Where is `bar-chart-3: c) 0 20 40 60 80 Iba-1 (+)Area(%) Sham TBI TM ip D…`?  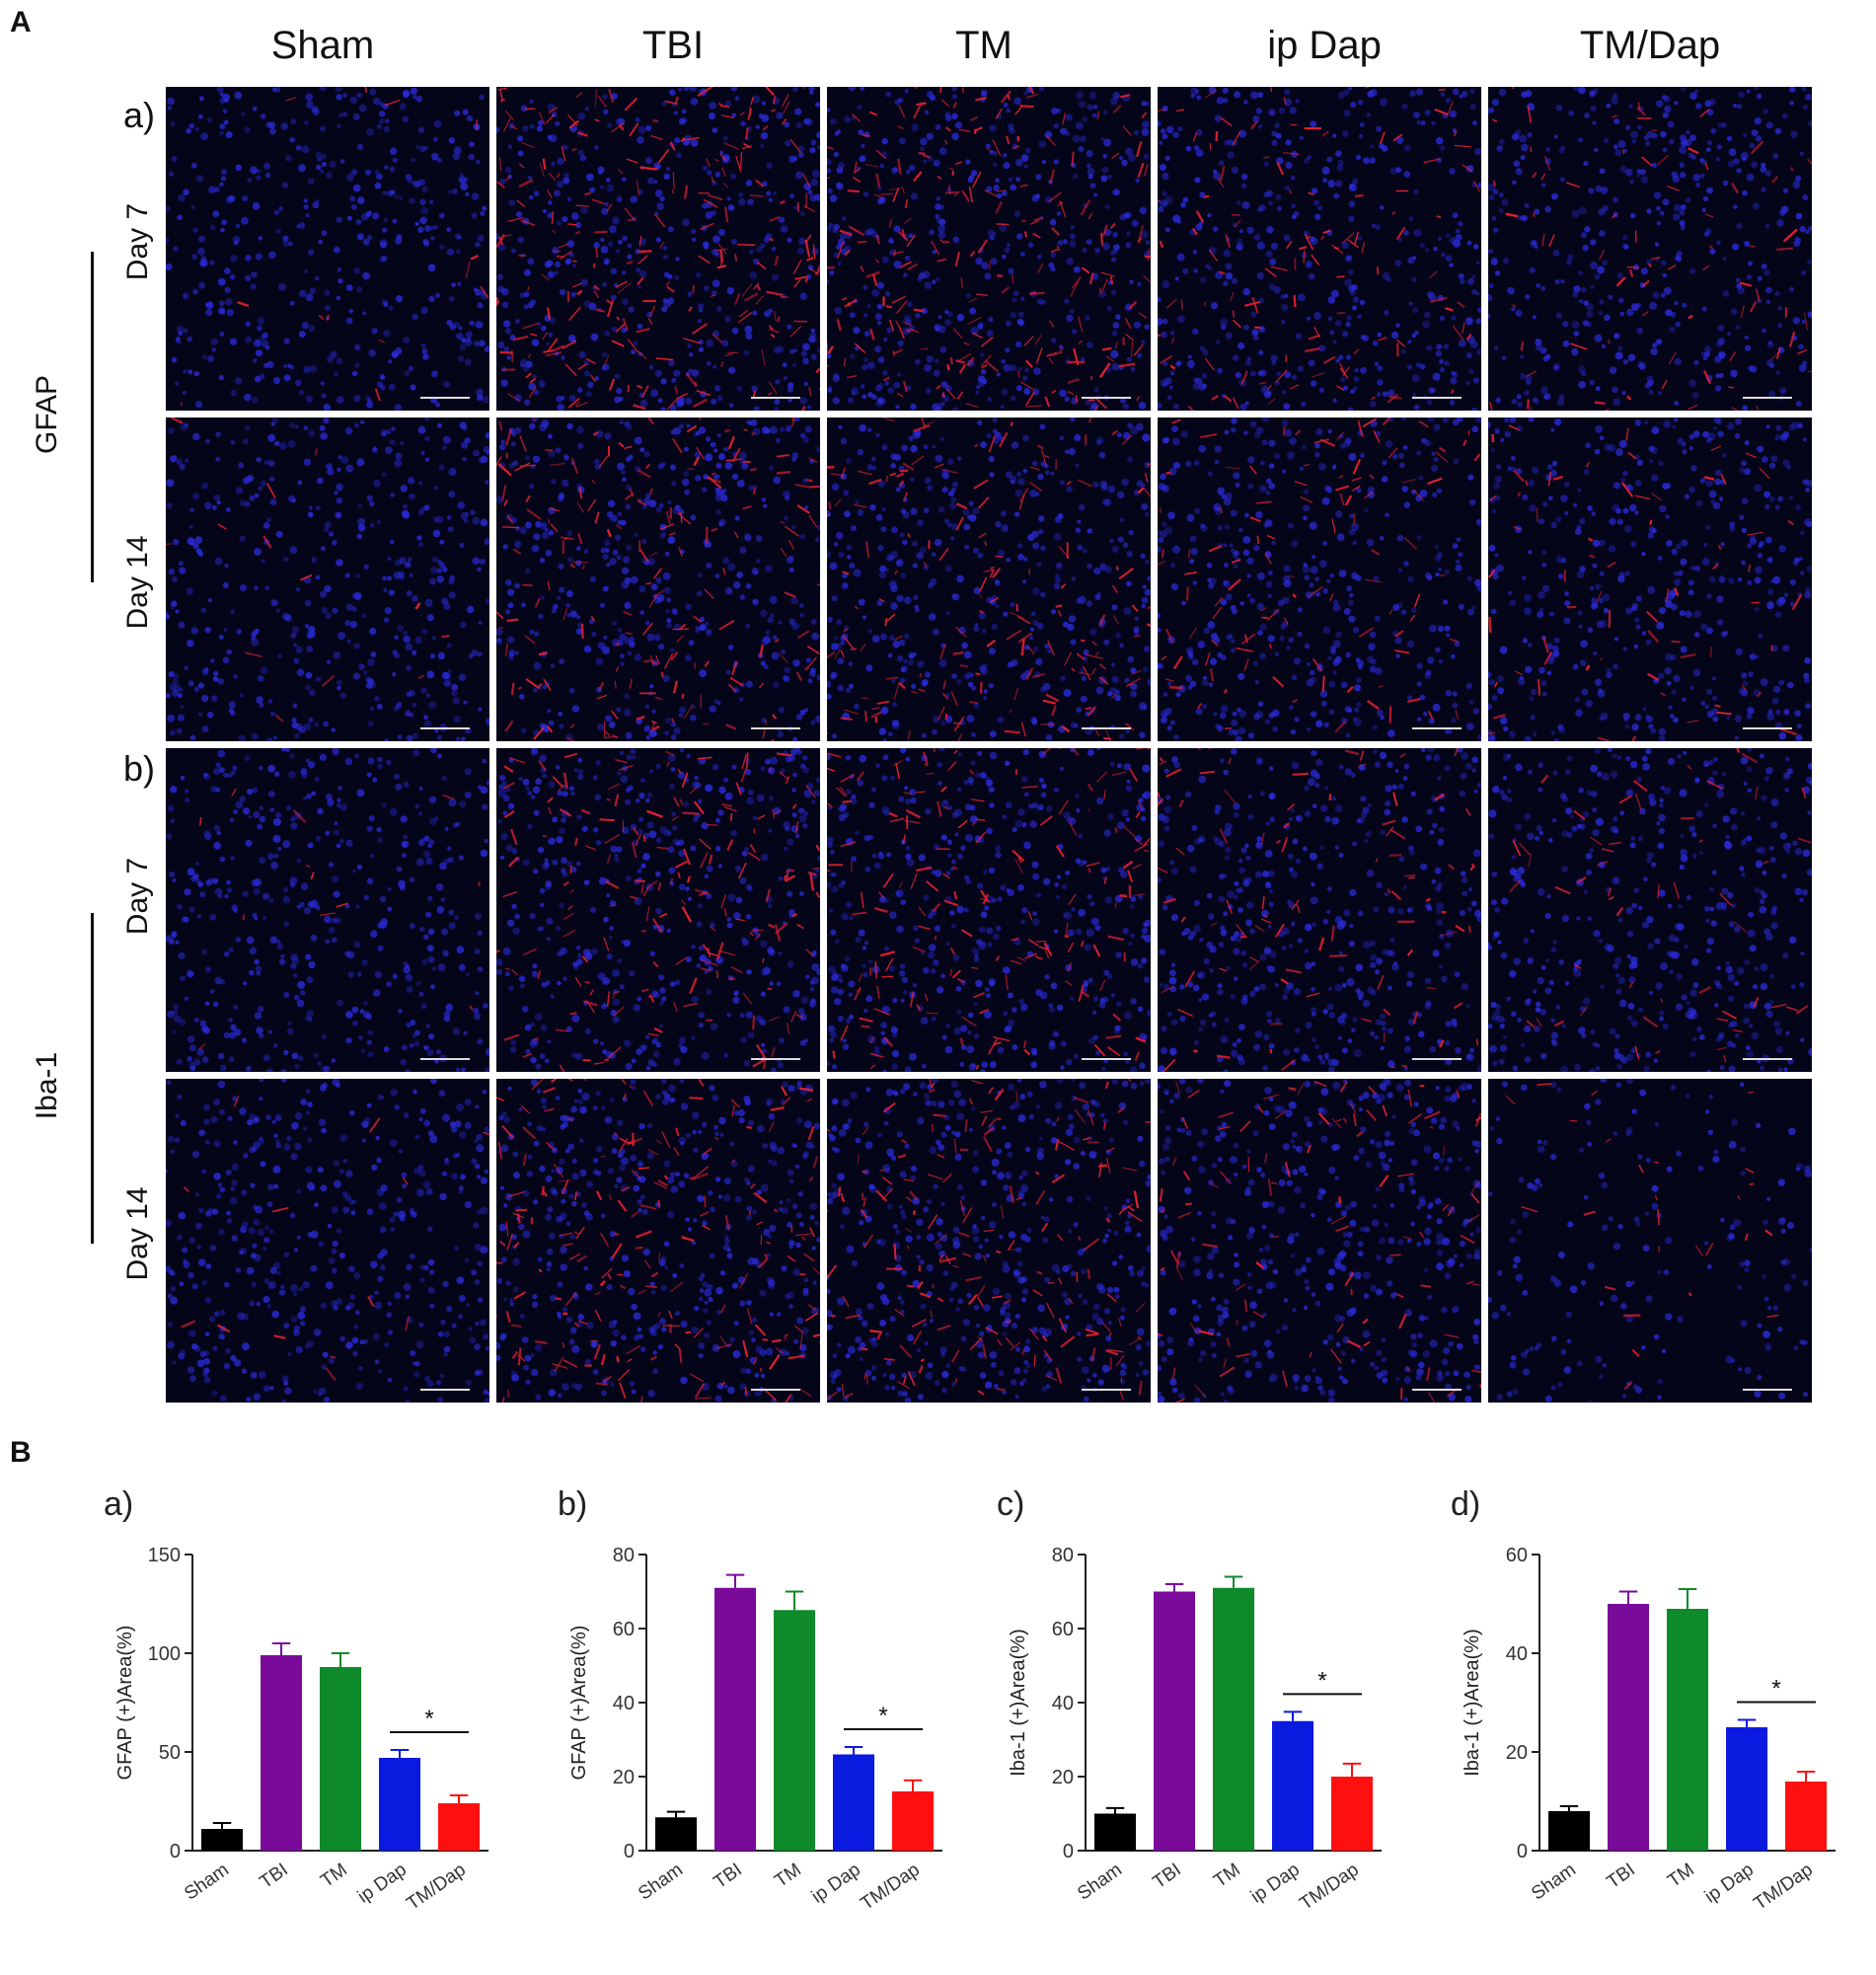 bar-chart-3: c) 0 20 40 60 80 Iba-1 (+)Area(%) Sham TBI TM ip D… is located at coordinates (1204, 1725).